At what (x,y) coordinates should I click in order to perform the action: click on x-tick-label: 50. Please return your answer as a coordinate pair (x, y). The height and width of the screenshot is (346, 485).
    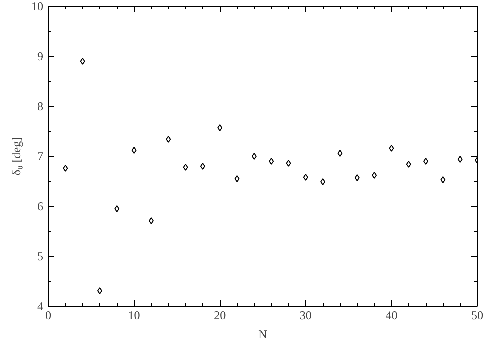
    Looking at the image, I should click on (478, 315).